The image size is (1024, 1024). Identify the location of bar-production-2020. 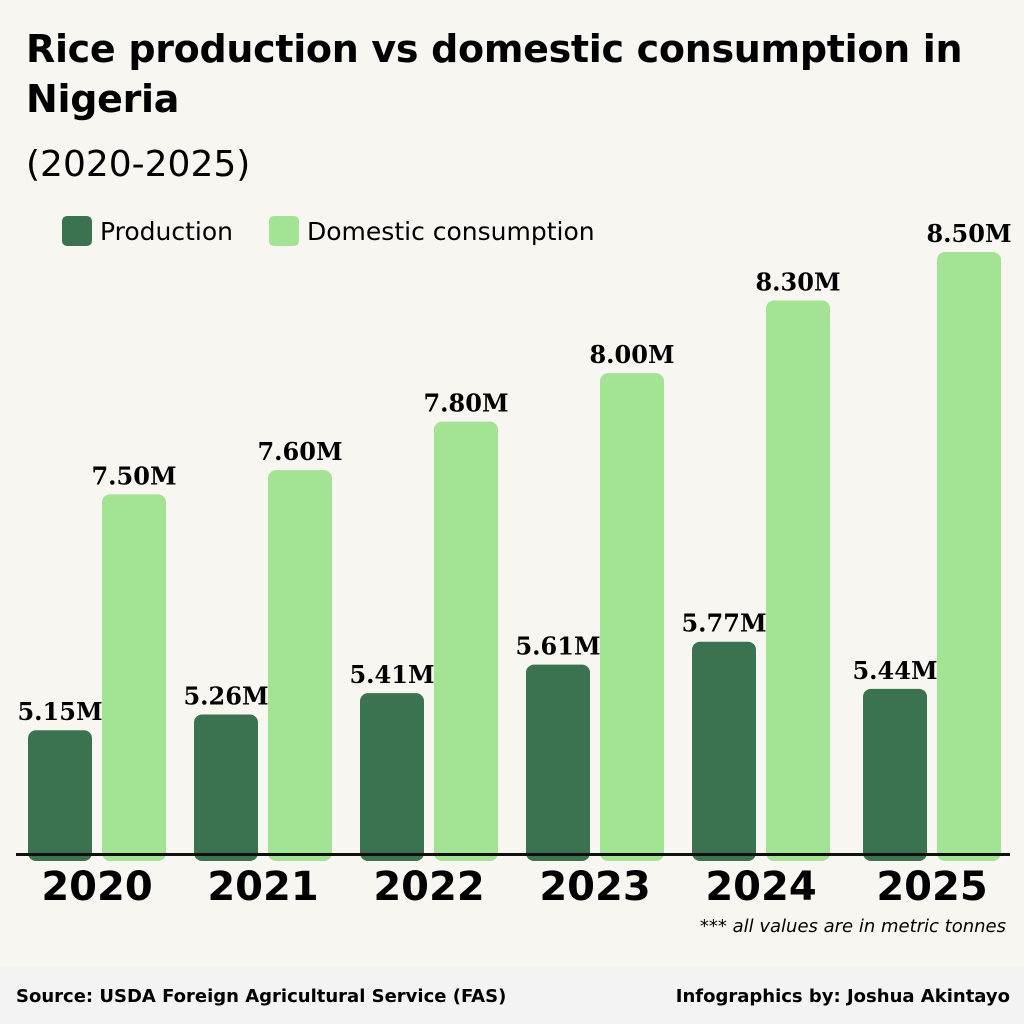
(60, 795).